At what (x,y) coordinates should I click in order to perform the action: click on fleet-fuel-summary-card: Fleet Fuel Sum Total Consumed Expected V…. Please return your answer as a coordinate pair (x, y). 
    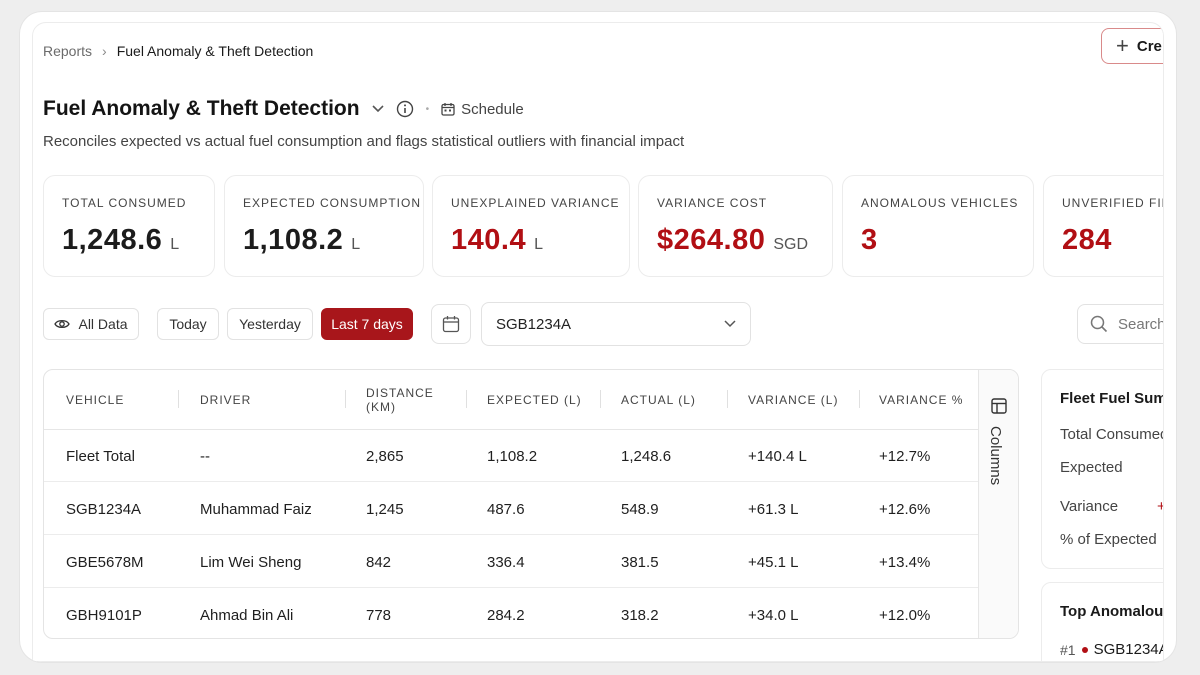
    Looking at the image, I should click on (1102, 469).